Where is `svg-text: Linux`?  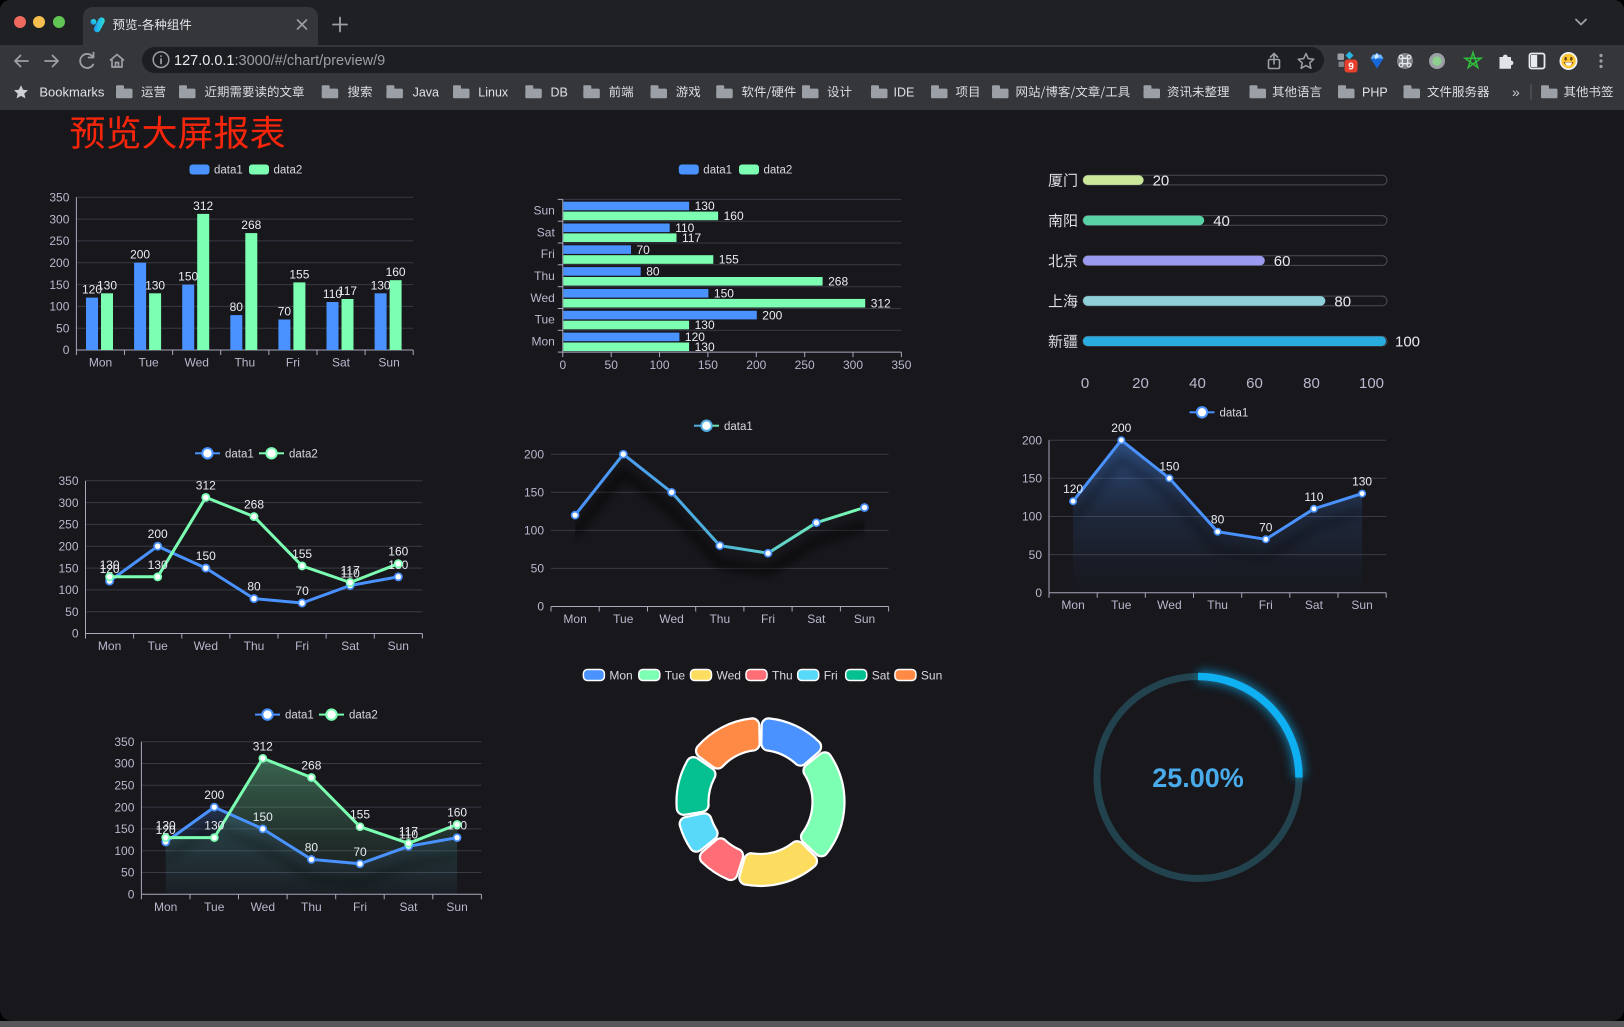 svg-text: Linux is located at coordinates (493, 92).